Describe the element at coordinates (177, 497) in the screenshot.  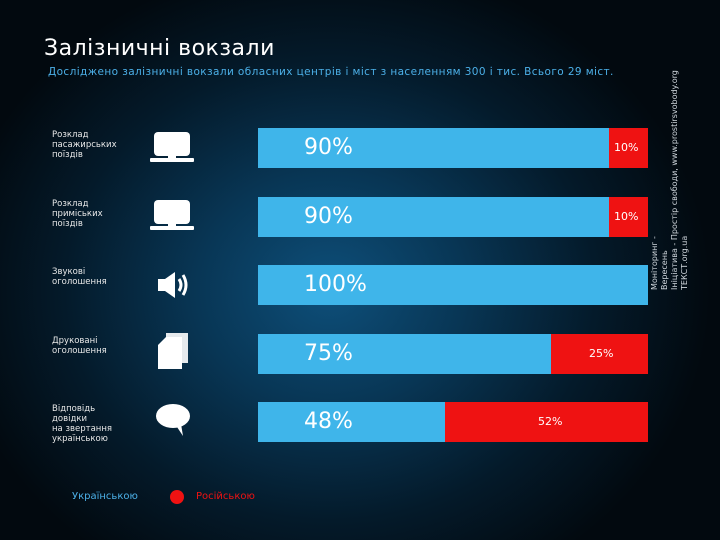
I see `legend-swatch-russian` at that location.